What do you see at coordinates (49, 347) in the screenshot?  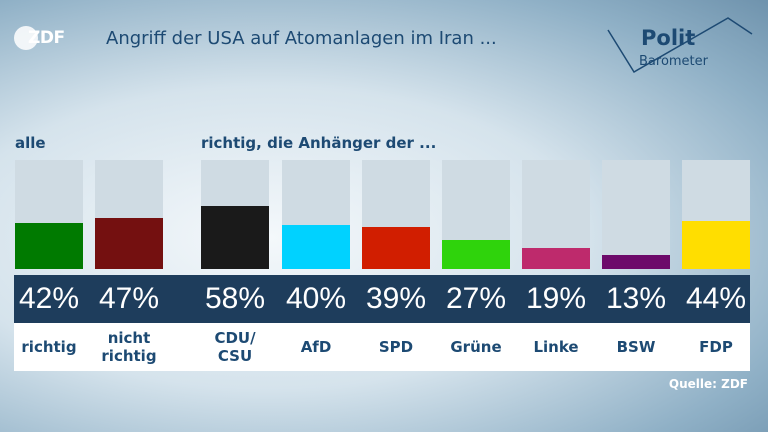 I see `bar-category-label-0: richtig` at bounding box center [49, 347].